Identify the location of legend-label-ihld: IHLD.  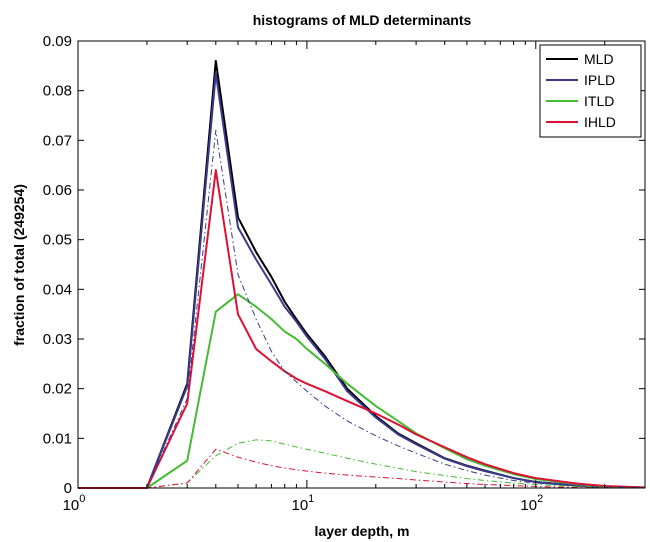
(600, 122).